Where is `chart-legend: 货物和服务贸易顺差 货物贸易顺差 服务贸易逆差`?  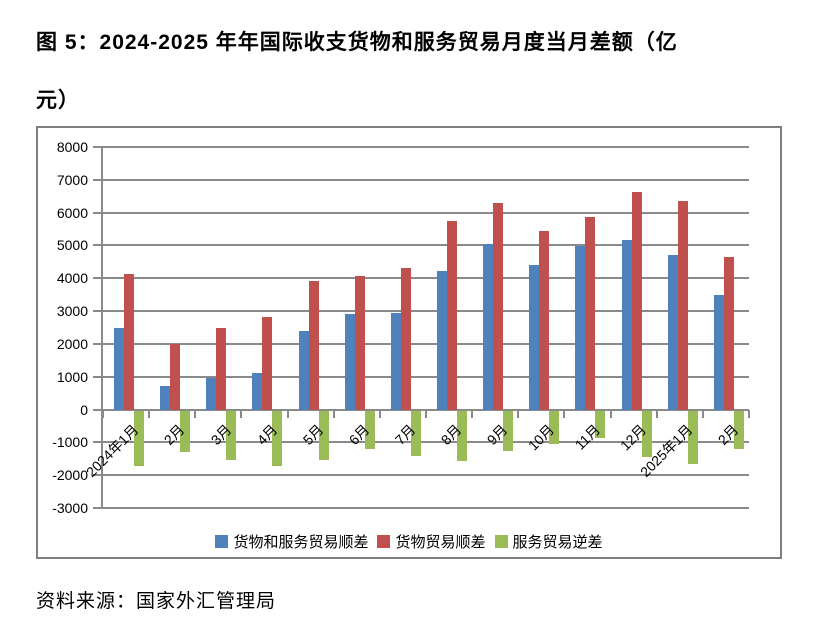
chart-legend: 货物和服务贸易顺差 货物贸易顺差 服务贸易逆差 is located at coordinates (409, 541).